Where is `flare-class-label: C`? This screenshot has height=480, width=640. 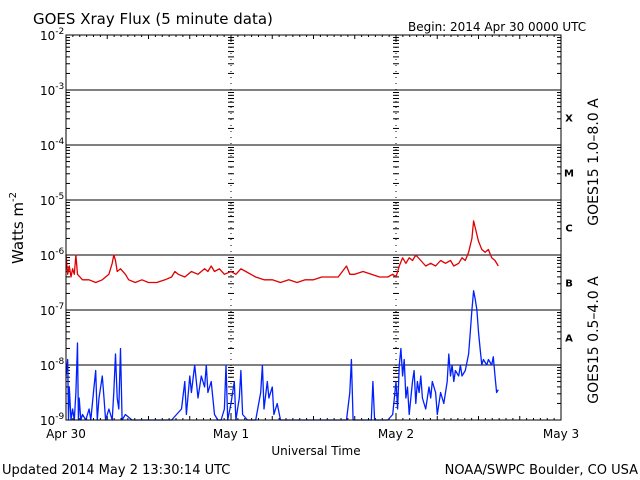 flare-class-label: C is located at coordinates (568, 229).